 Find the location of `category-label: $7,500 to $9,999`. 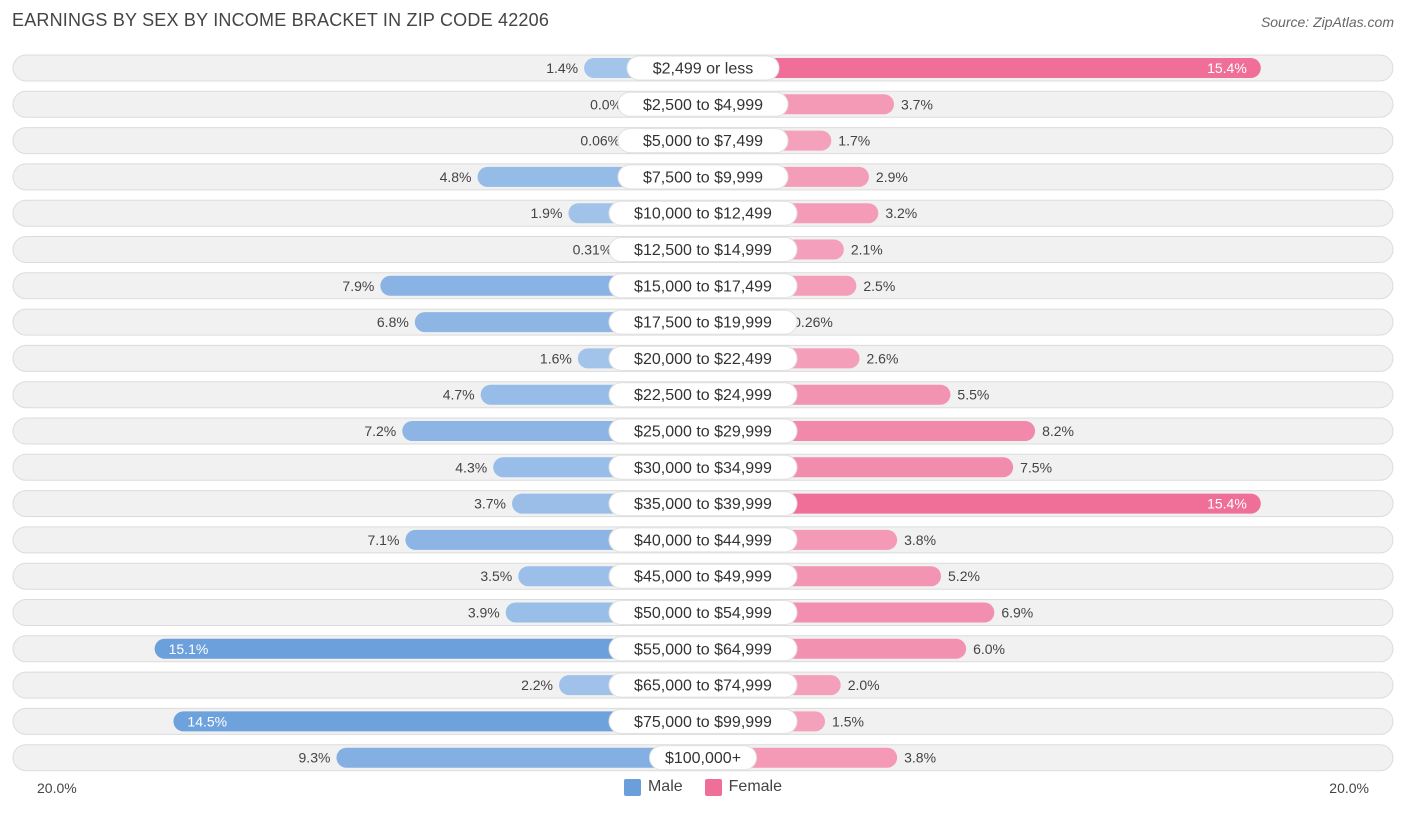

category-label: $7,500 to $9,999 is located at coordinates (703, 177).